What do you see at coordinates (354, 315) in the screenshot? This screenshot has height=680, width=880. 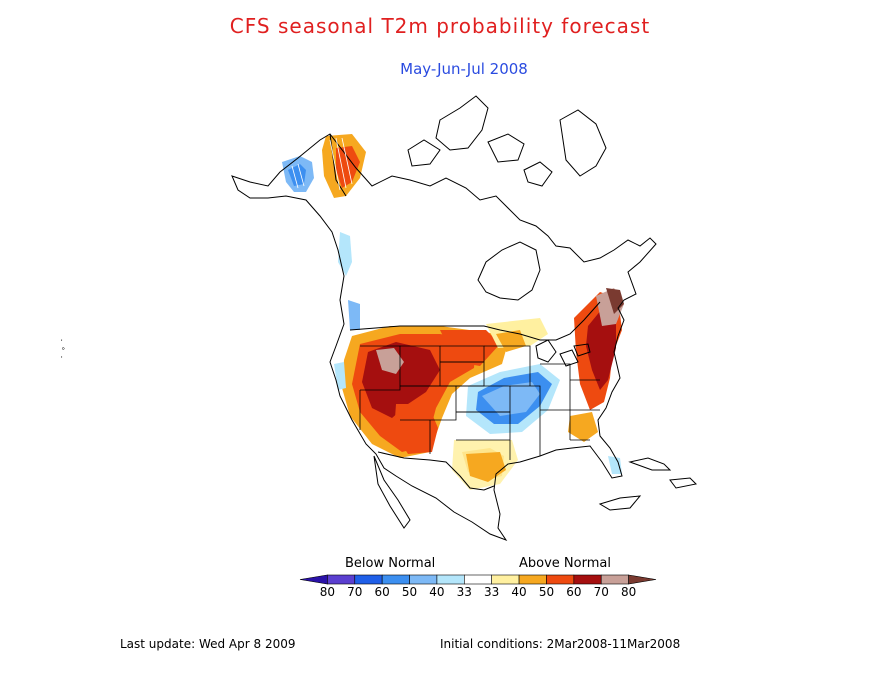 I see `wa-coast-blue` at bounding box center [354, 315].